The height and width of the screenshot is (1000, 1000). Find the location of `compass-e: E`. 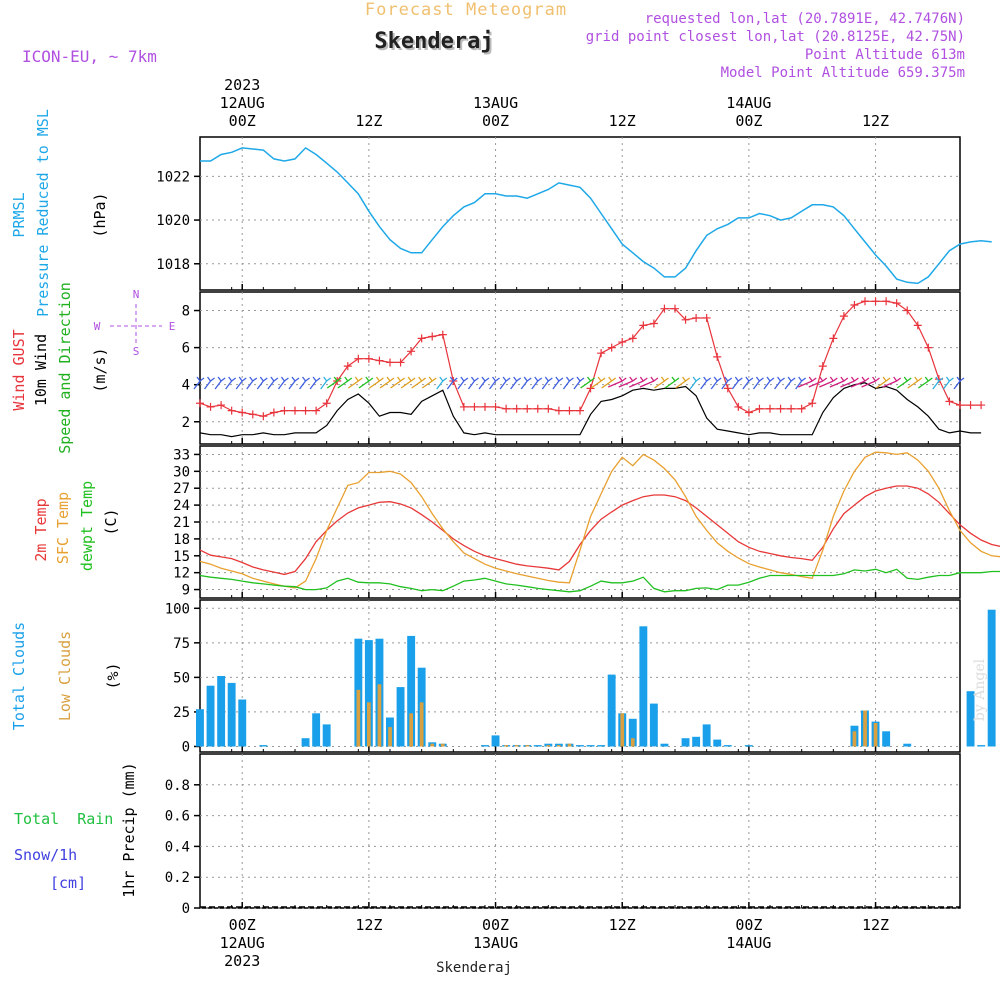

compass-e: E is located at coordinates (172, 326).